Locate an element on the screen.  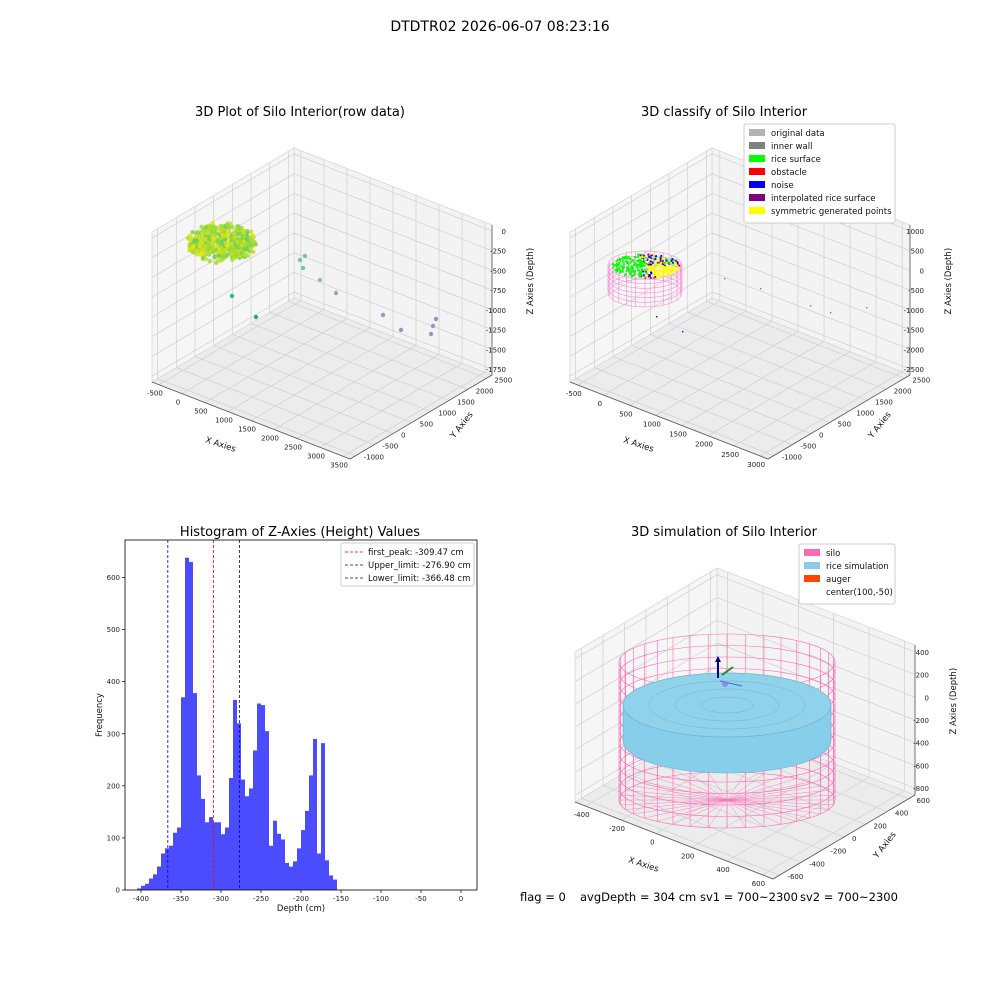
legend-label: rice simulation is located at coordinates (857, 567).